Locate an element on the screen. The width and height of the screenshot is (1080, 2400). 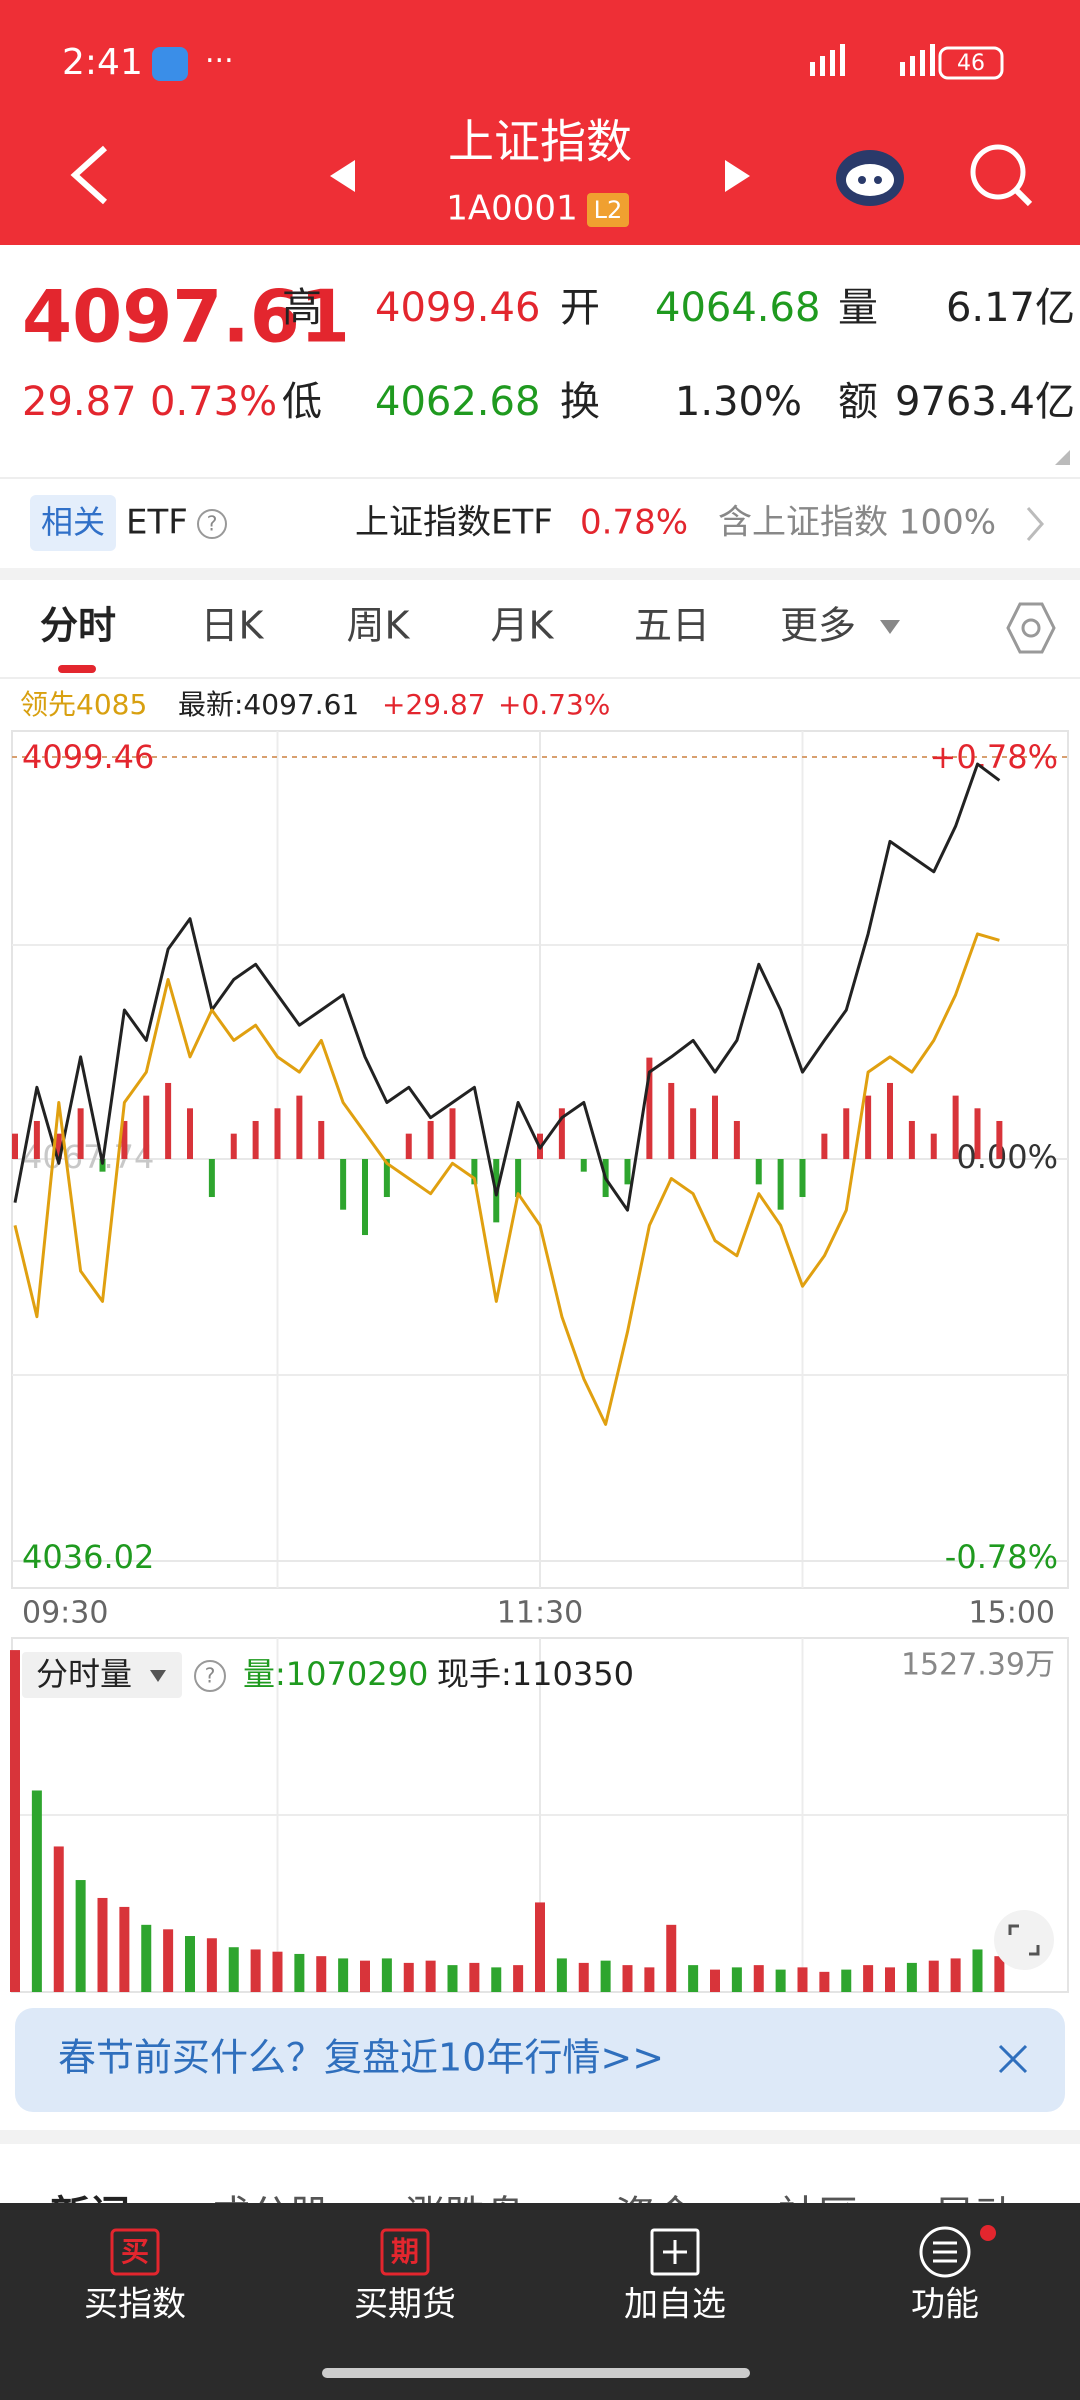
field-label: 低 is located at coordinates (302, 402).